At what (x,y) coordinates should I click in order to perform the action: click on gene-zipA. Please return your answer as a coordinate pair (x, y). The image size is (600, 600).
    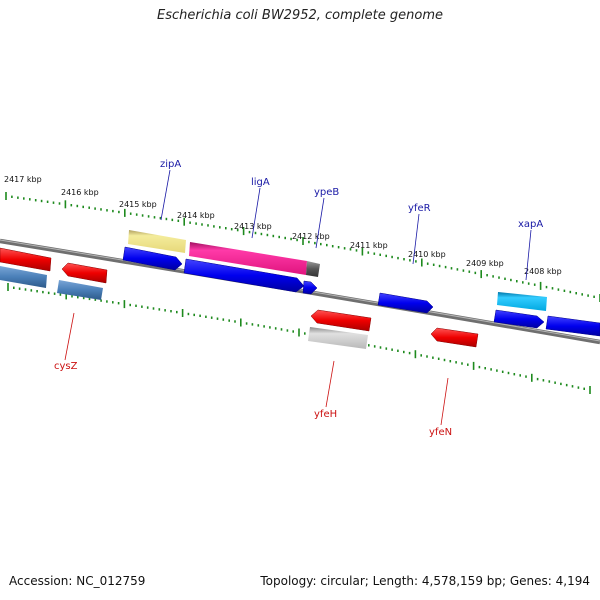
    Looking at the image, I should click on (157, 241).